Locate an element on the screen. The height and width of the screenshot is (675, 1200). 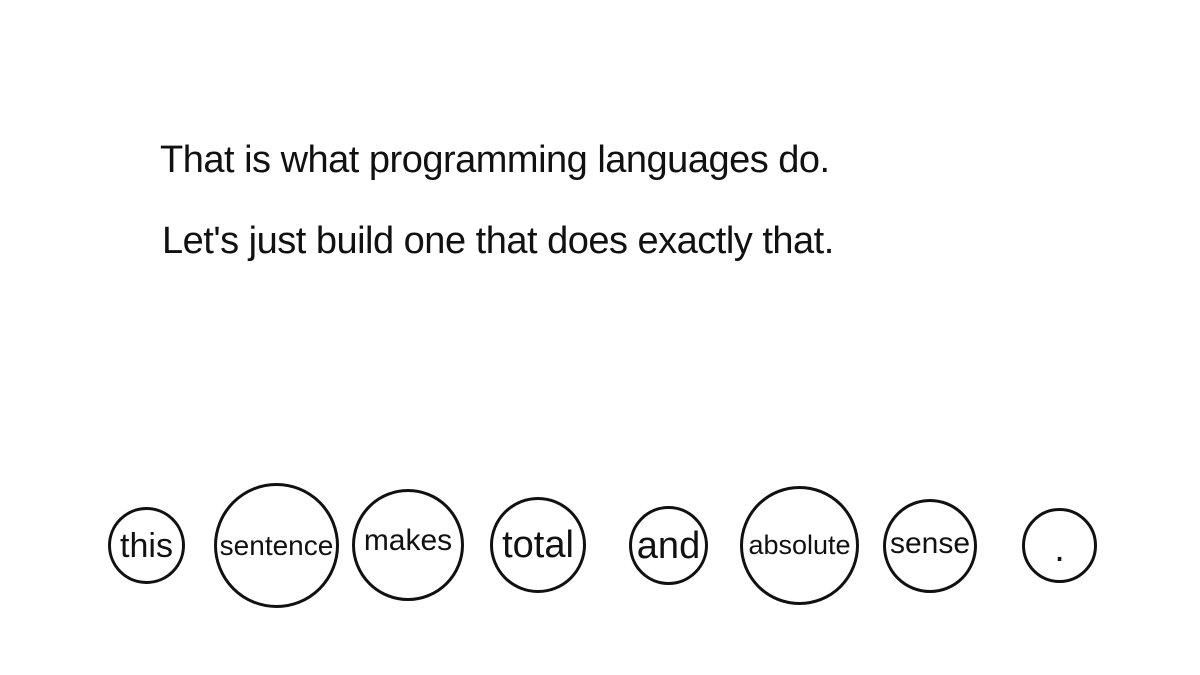
word-bubble-total: total is located at coordinates (538, 545).